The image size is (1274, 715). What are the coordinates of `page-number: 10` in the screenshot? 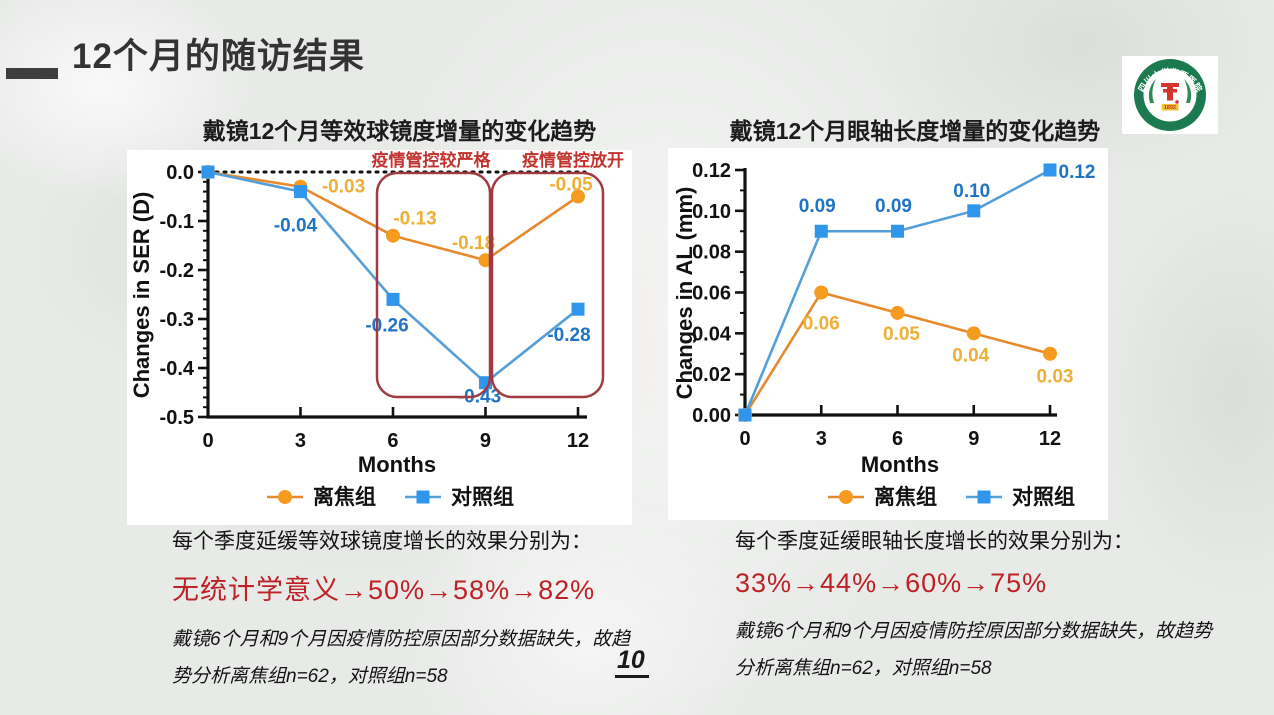 It's located at (632, 662).